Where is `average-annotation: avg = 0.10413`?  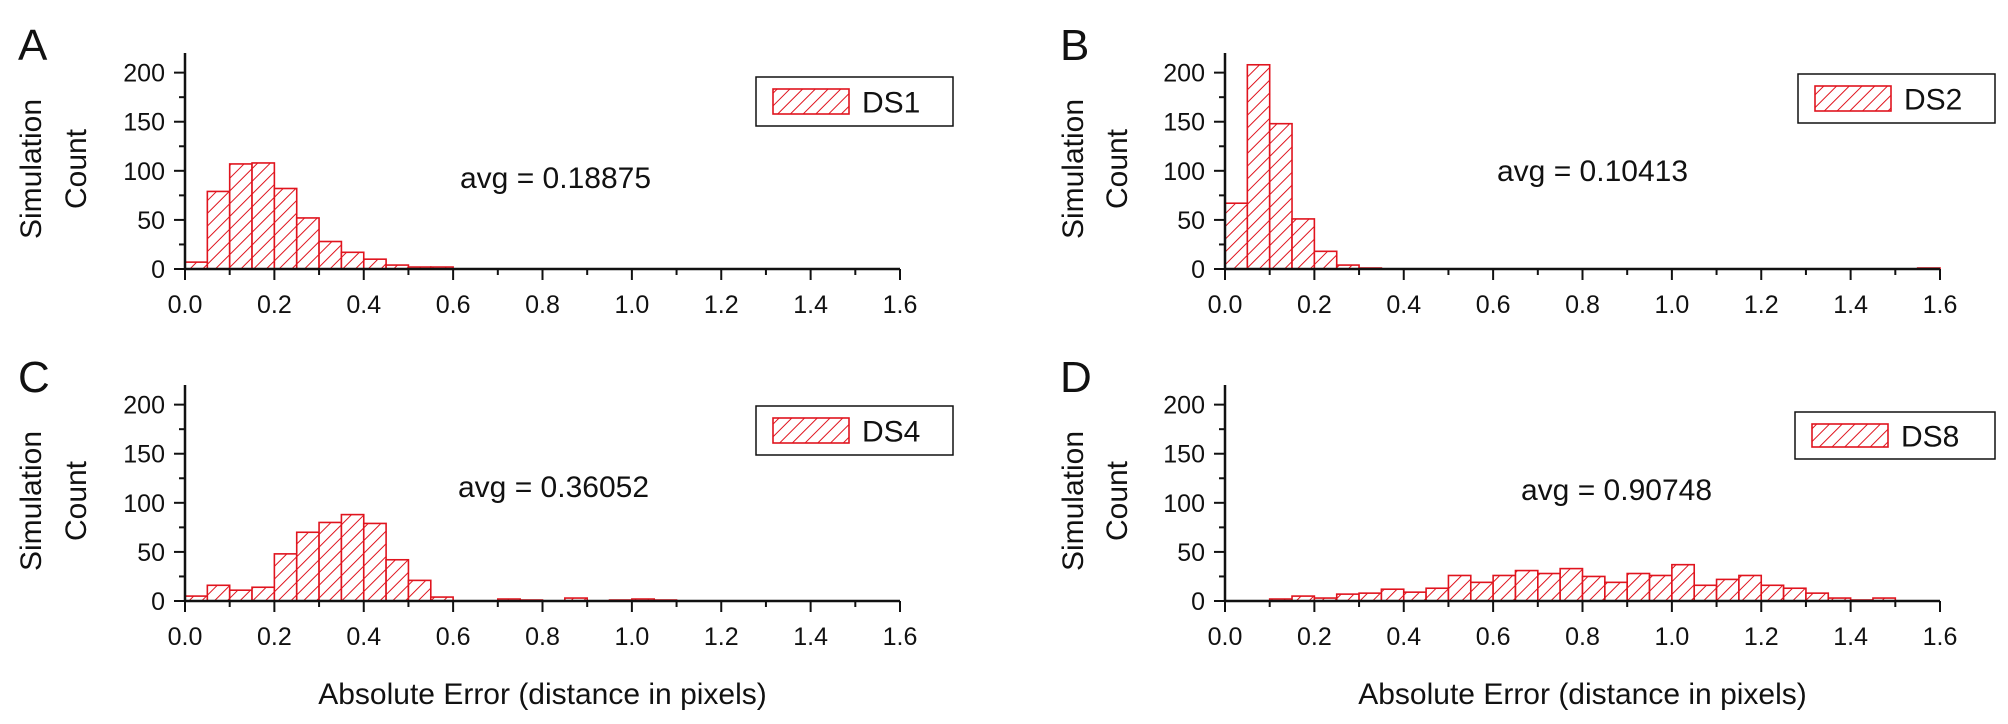 average-annotation: avg = 0.10413 is located at coordinates (1592, 171).